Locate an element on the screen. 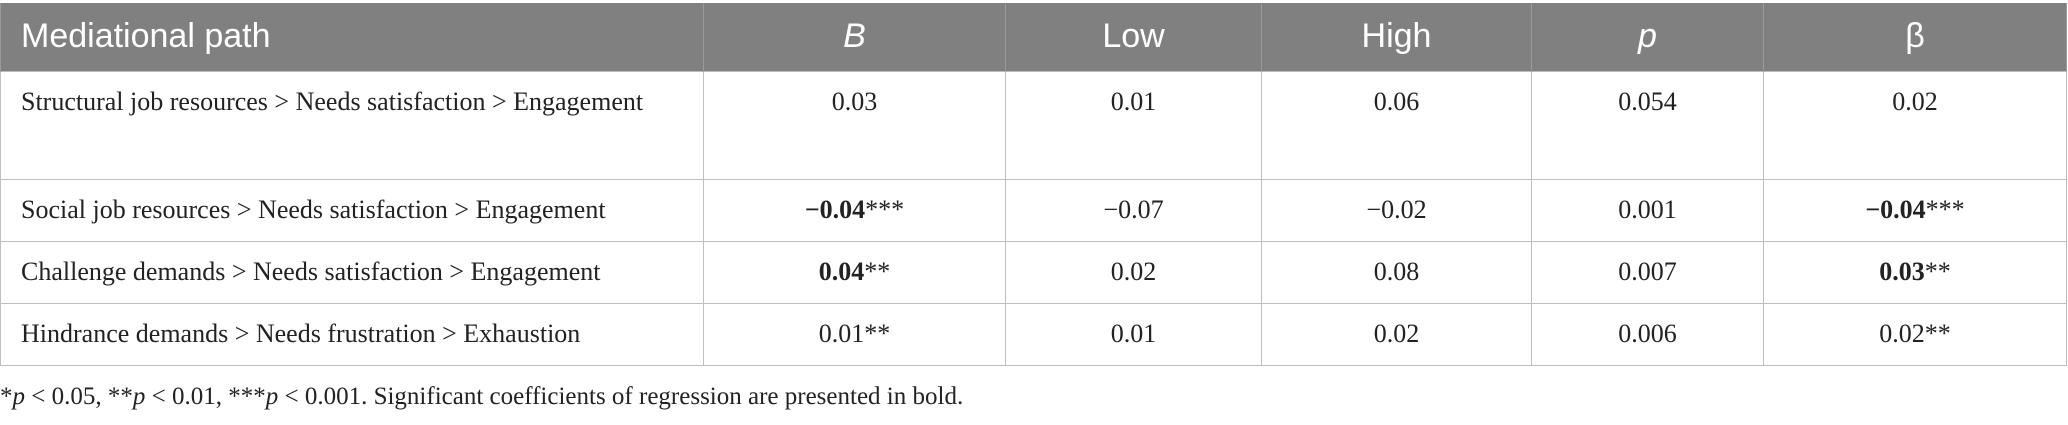  b-cell: −0.04*** is located at coordinates (854, 210).